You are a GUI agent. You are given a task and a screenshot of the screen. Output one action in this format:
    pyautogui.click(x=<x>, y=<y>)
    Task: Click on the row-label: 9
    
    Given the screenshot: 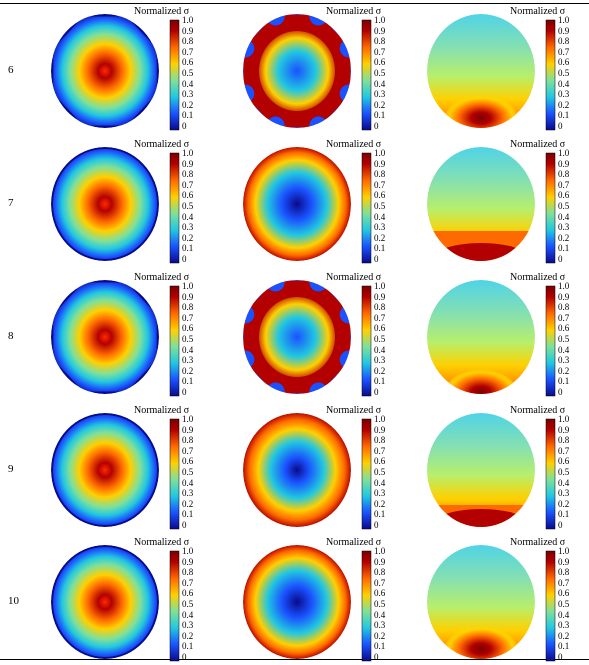 What is the action you would take?
    pyautogui.click(x=11, y=469)
    